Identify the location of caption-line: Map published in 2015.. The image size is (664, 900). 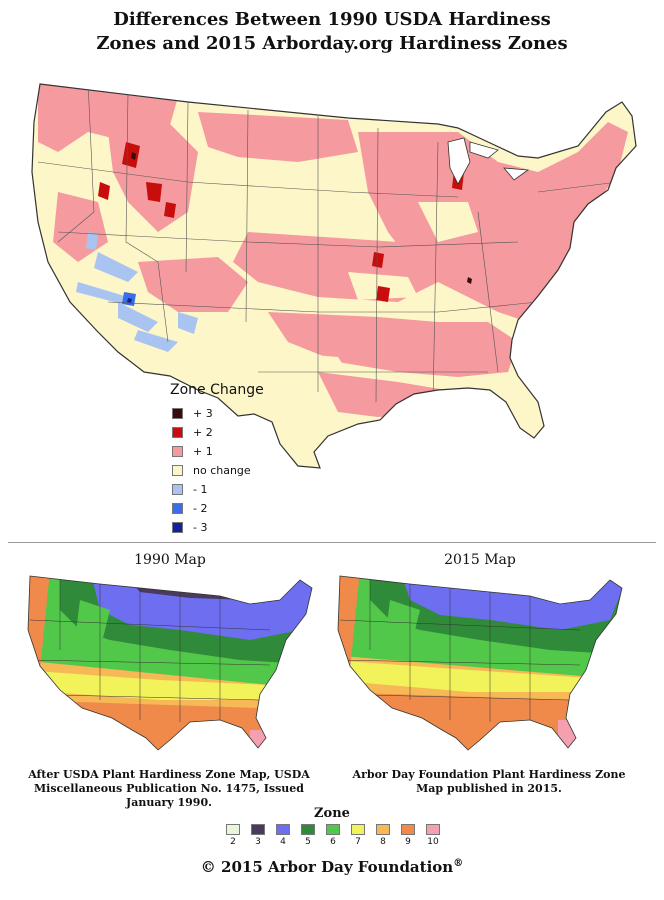
(489, 788).